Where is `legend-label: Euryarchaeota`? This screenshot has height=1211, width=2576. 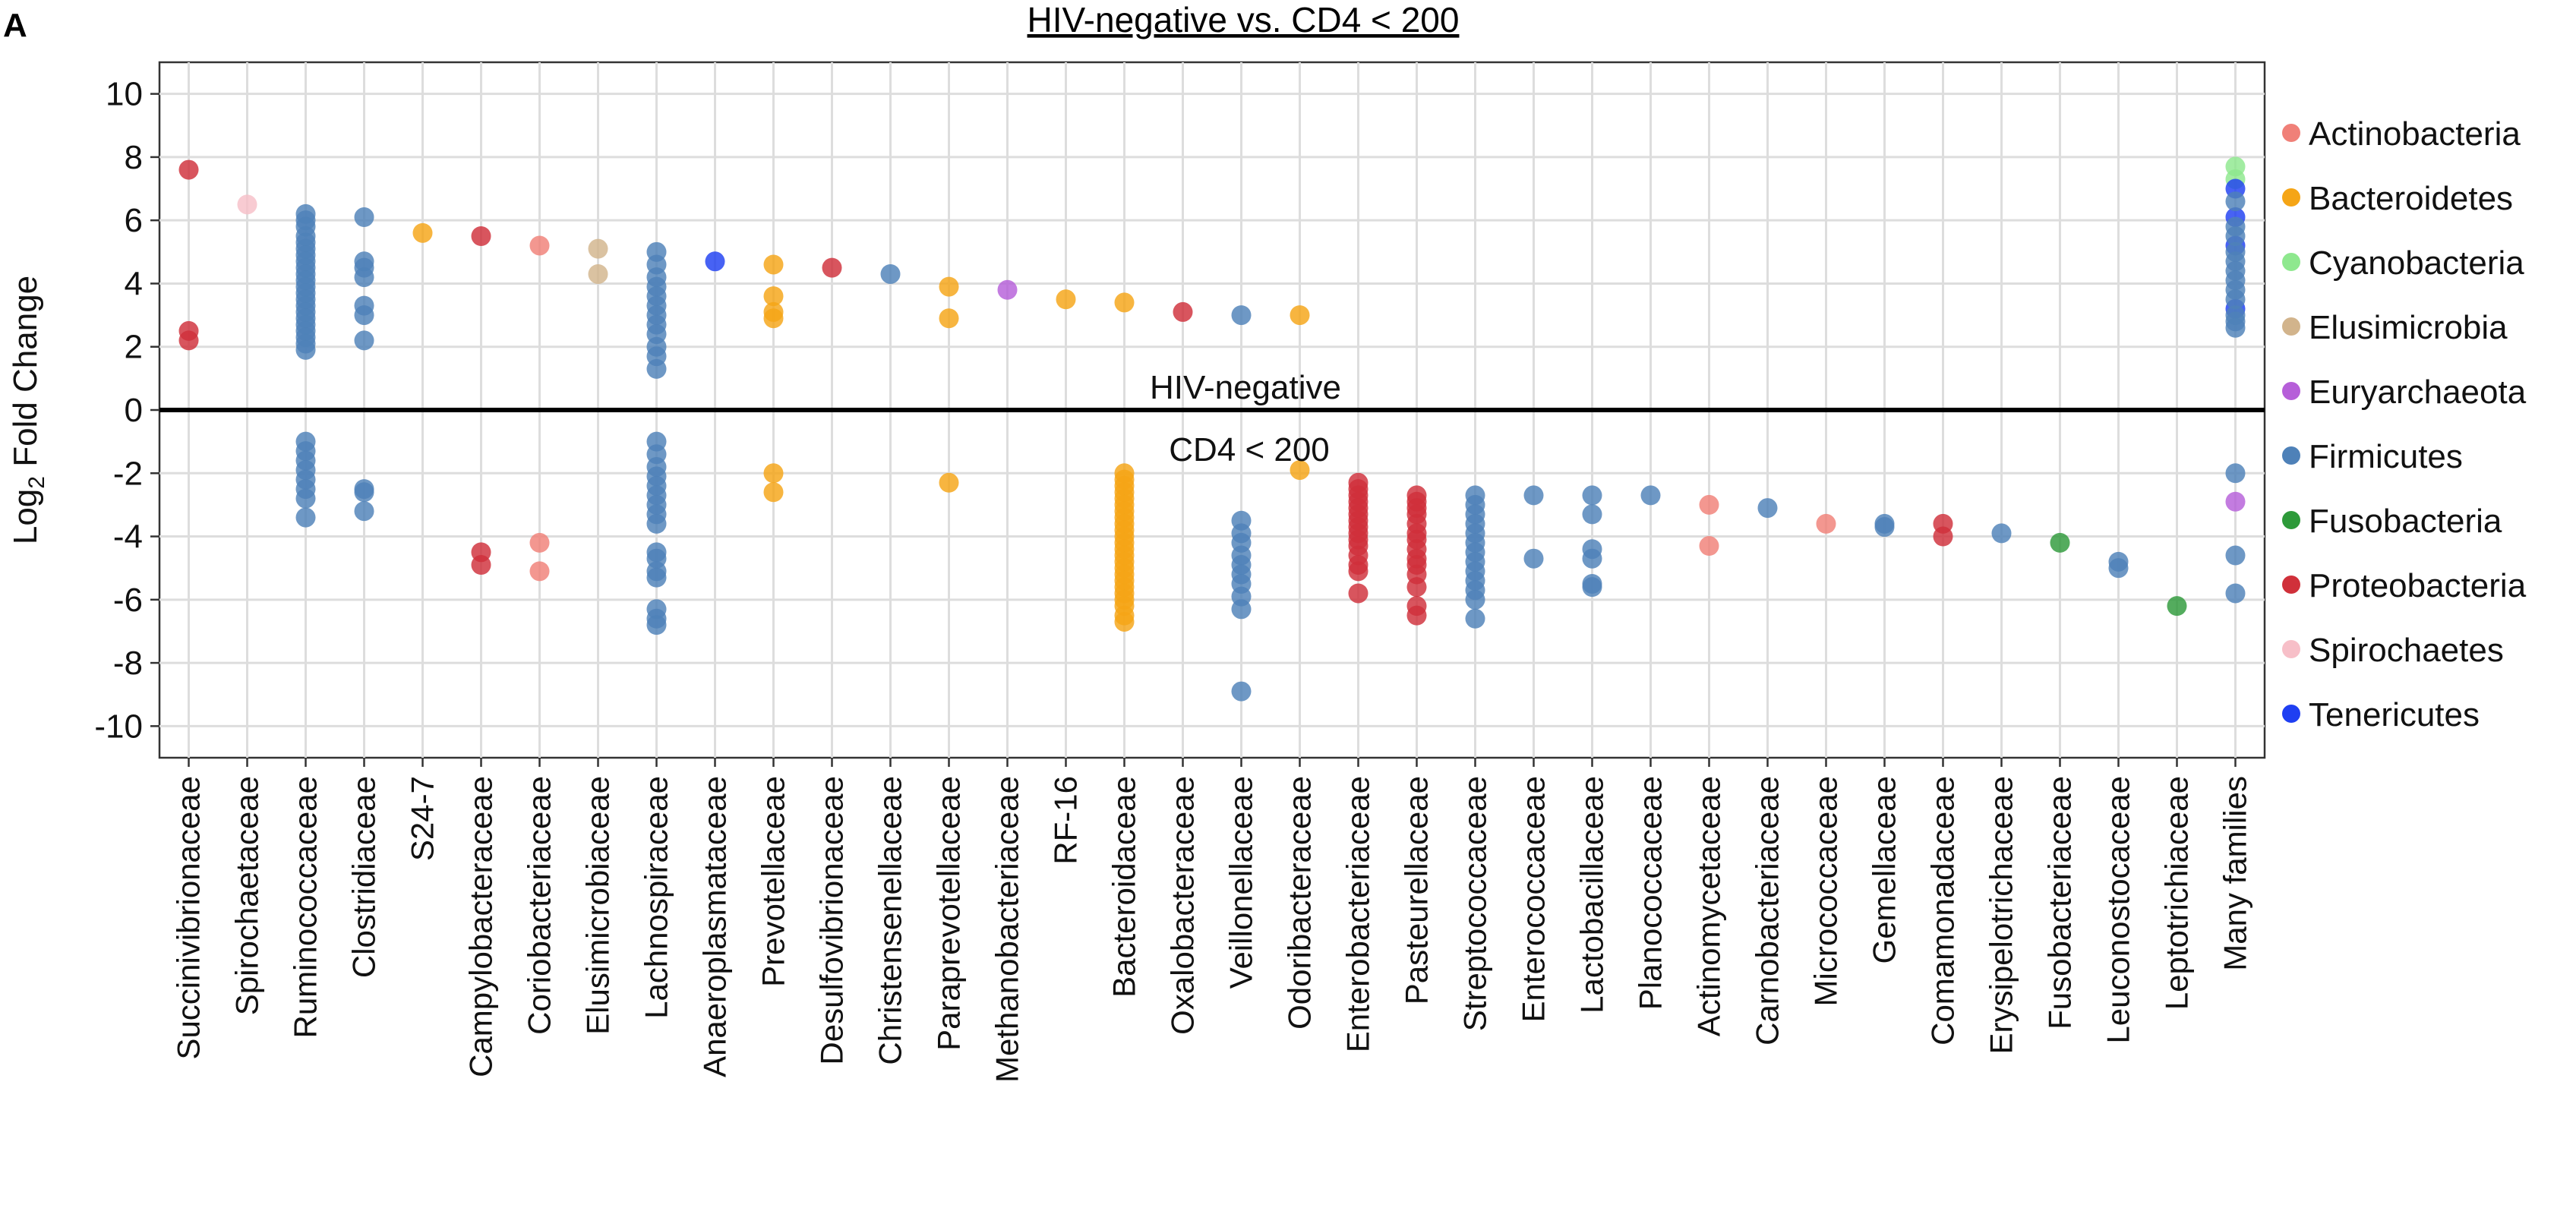 legend-label: Euryarchaeota is located at coordinates (2418, 393).